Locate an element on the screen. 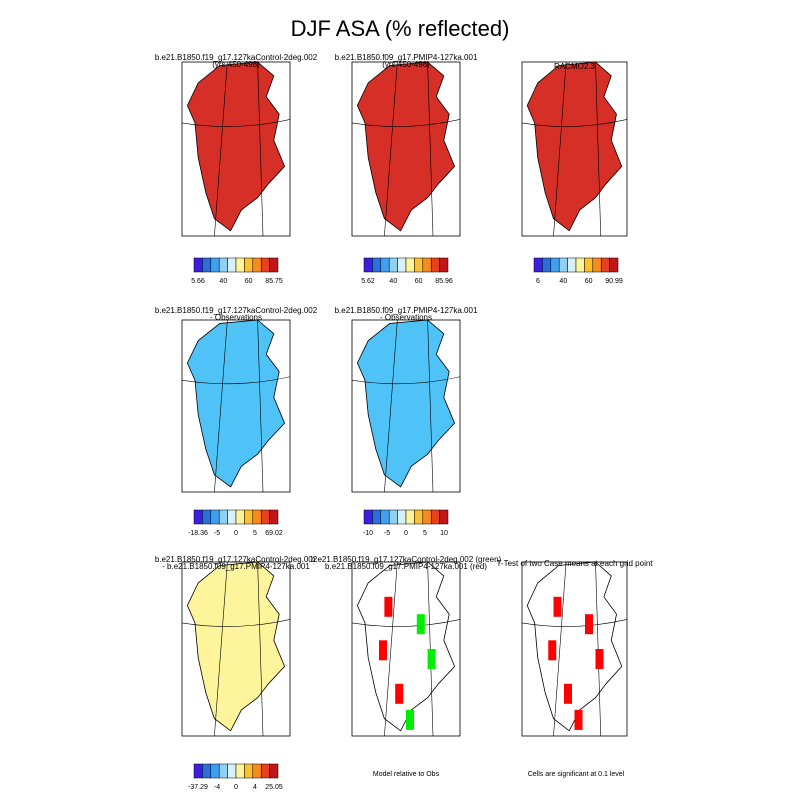  panel-title: (yrs 450-498) is located at coordinates (236, 64).